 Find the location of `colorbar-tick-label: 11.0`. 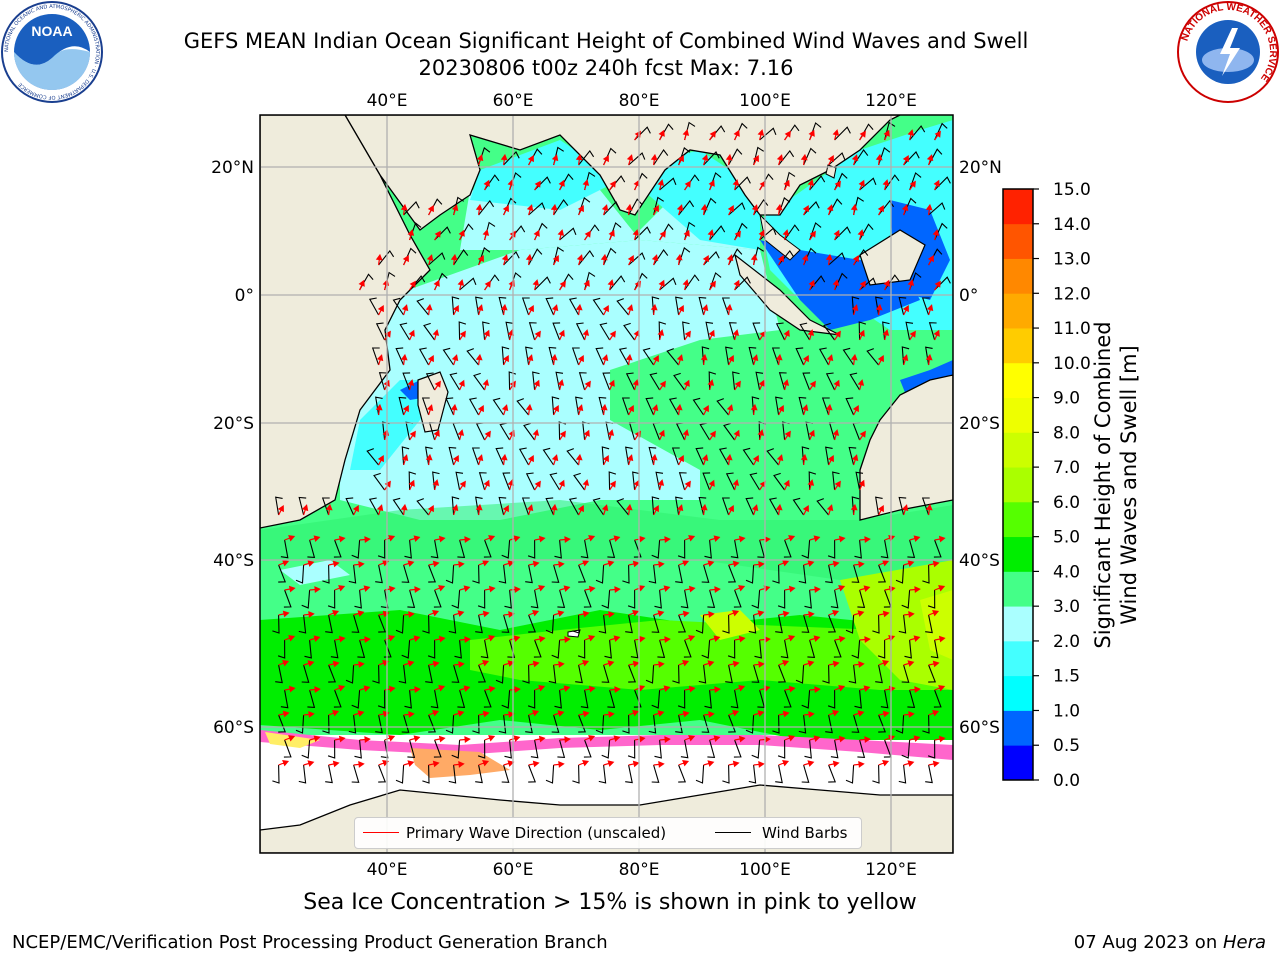

colorbar-tick-label: 11.0 is located at coordinates (1072, 329).